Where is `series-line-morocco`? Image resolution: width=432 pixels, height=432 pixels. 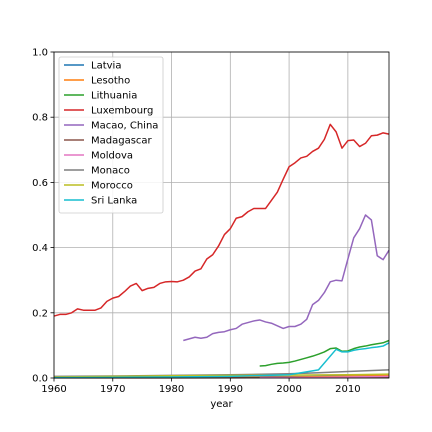 series-line-morocco is located at coordinates (221, 375).